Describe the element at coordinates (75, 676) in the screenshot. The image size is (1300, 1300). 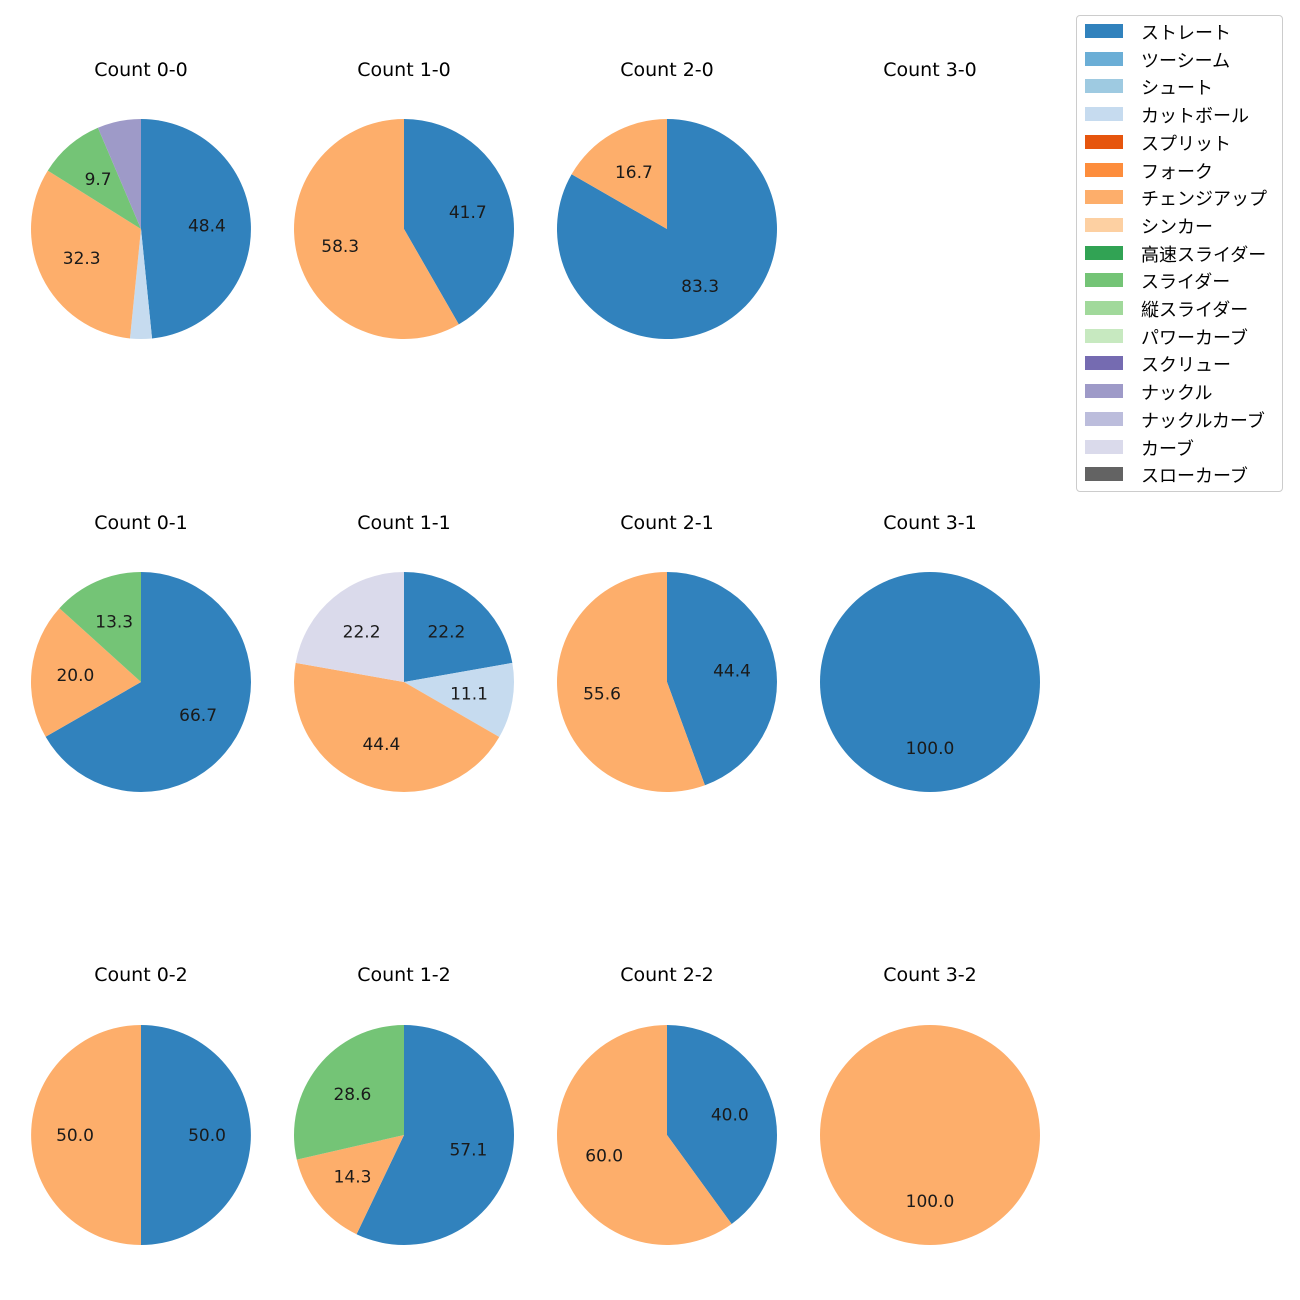
I see `slice-label: 20.0` at that location.